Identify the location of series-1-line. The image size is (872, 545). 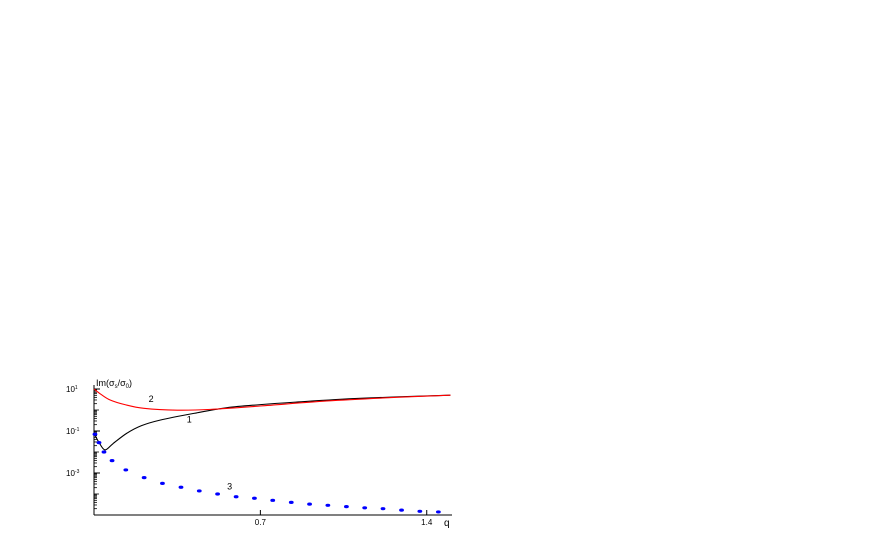
(272, 422).